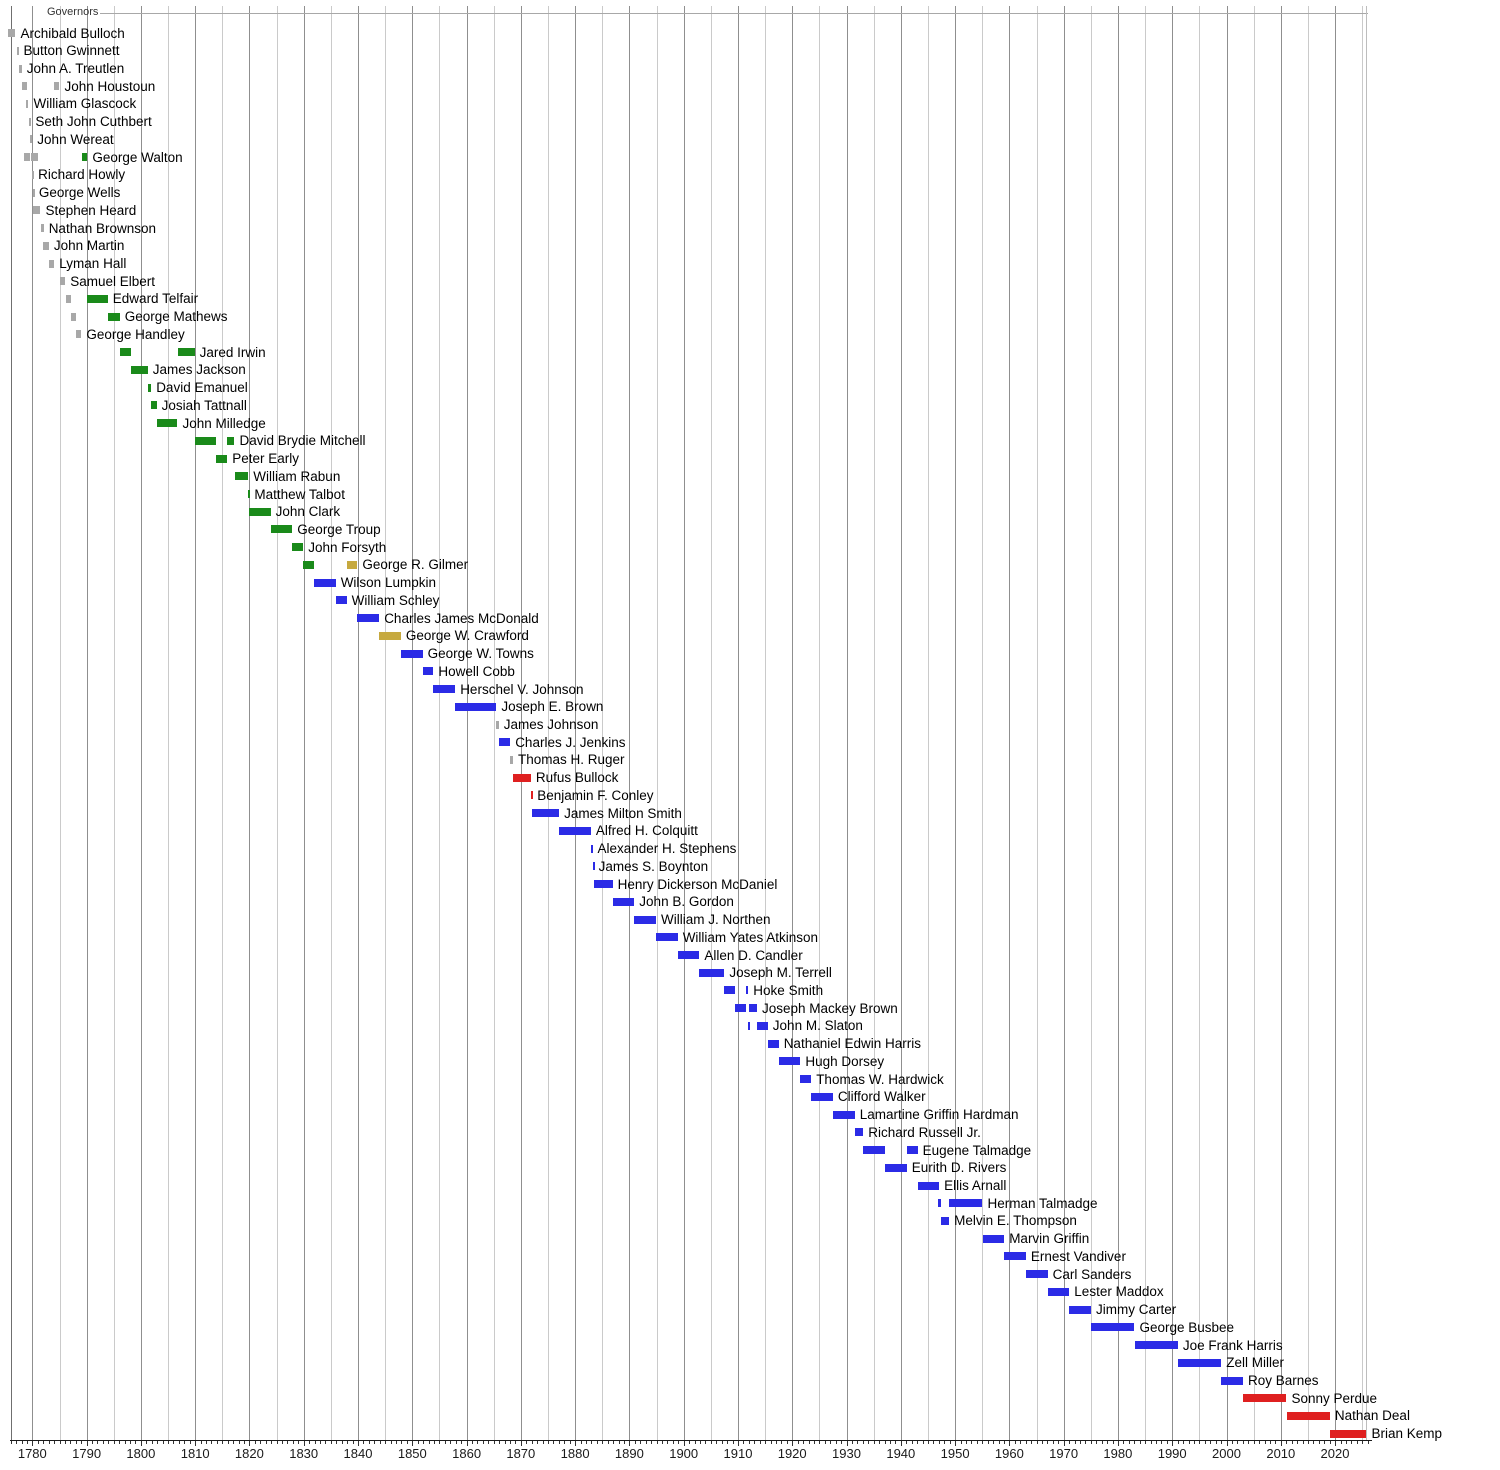 Image resolution: width=1500 pixels, height=1470 pixels. I want to click on axis-tick-1914, so click(760, 1442).